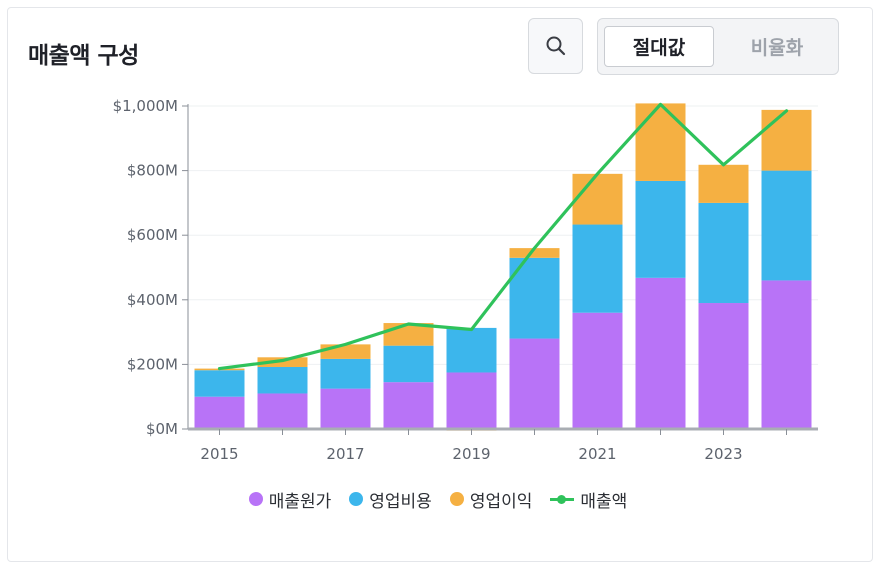 This screenshot has width=876, height=568. I want to click on toggle-absolute: 절대값, so click(659, 46).